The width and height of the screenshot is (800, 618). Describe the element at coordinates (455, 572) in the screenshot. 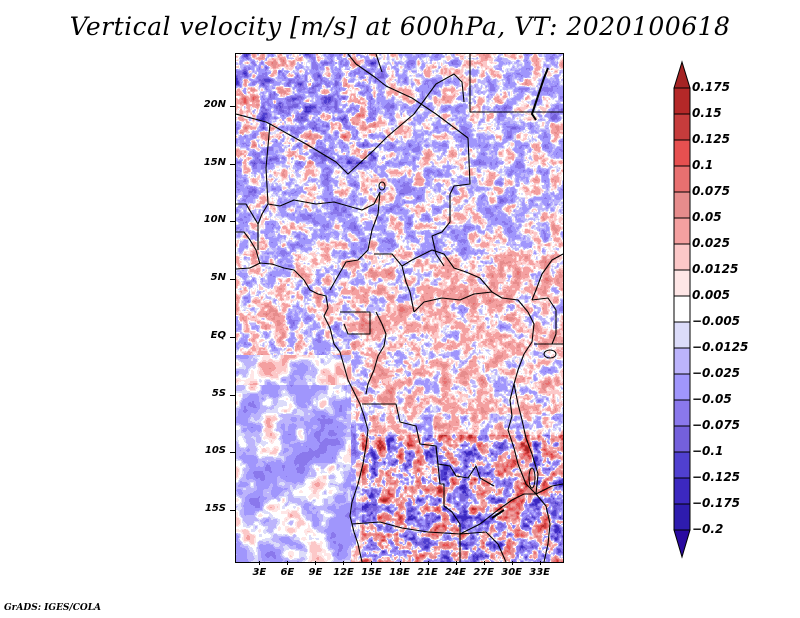

I see `lon-tick-label: 24E` at that location.